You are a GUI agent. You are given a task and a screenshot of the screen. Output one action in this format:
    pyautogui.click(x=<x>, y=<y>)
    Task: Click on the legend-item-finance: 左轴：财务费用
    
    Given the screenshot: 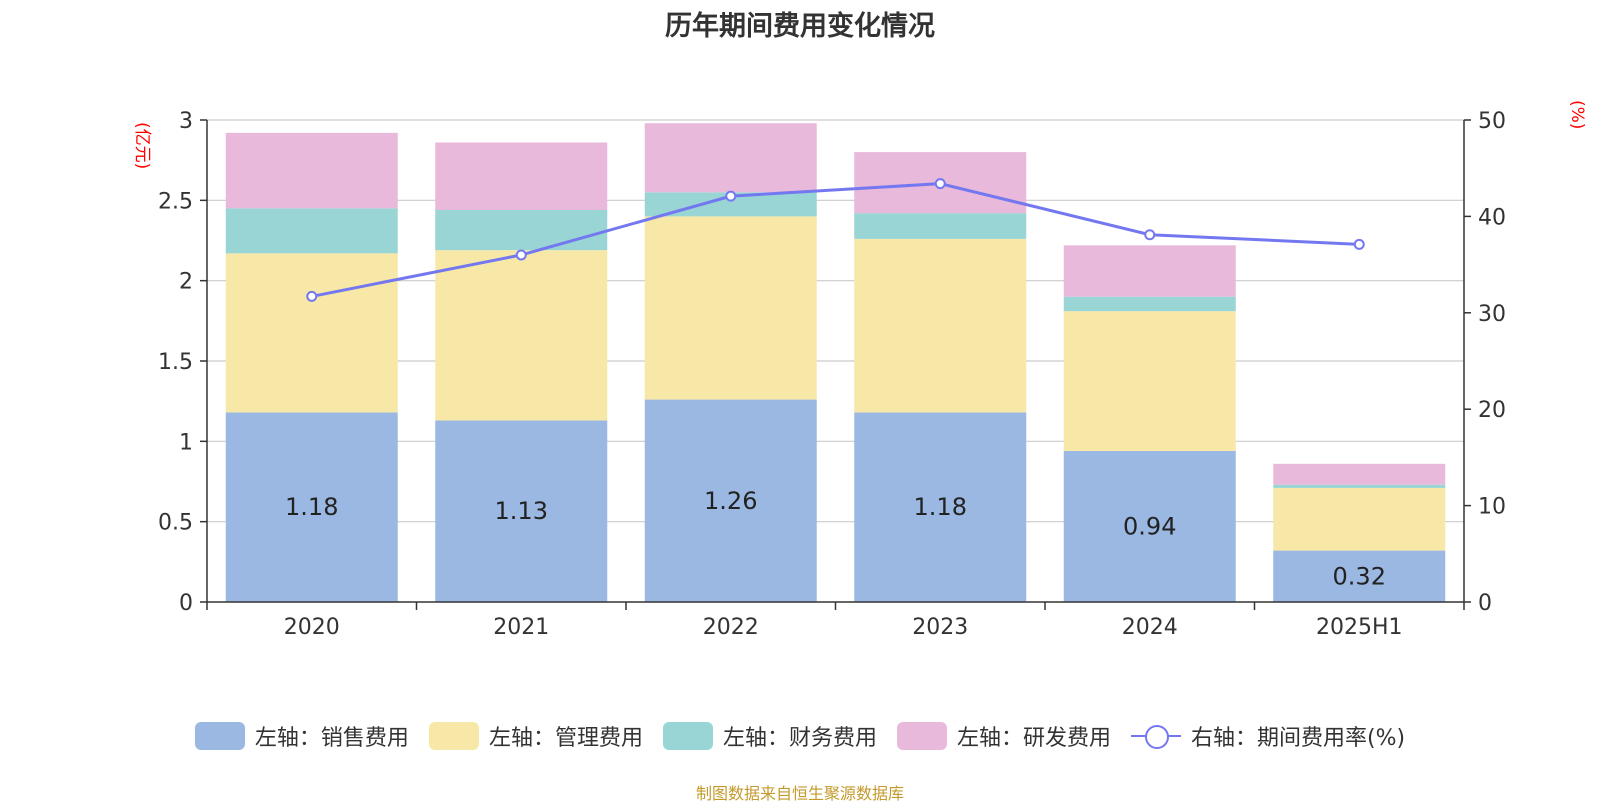 What is the action you would take?
    pyautogui.click(x=769, y=736)
    